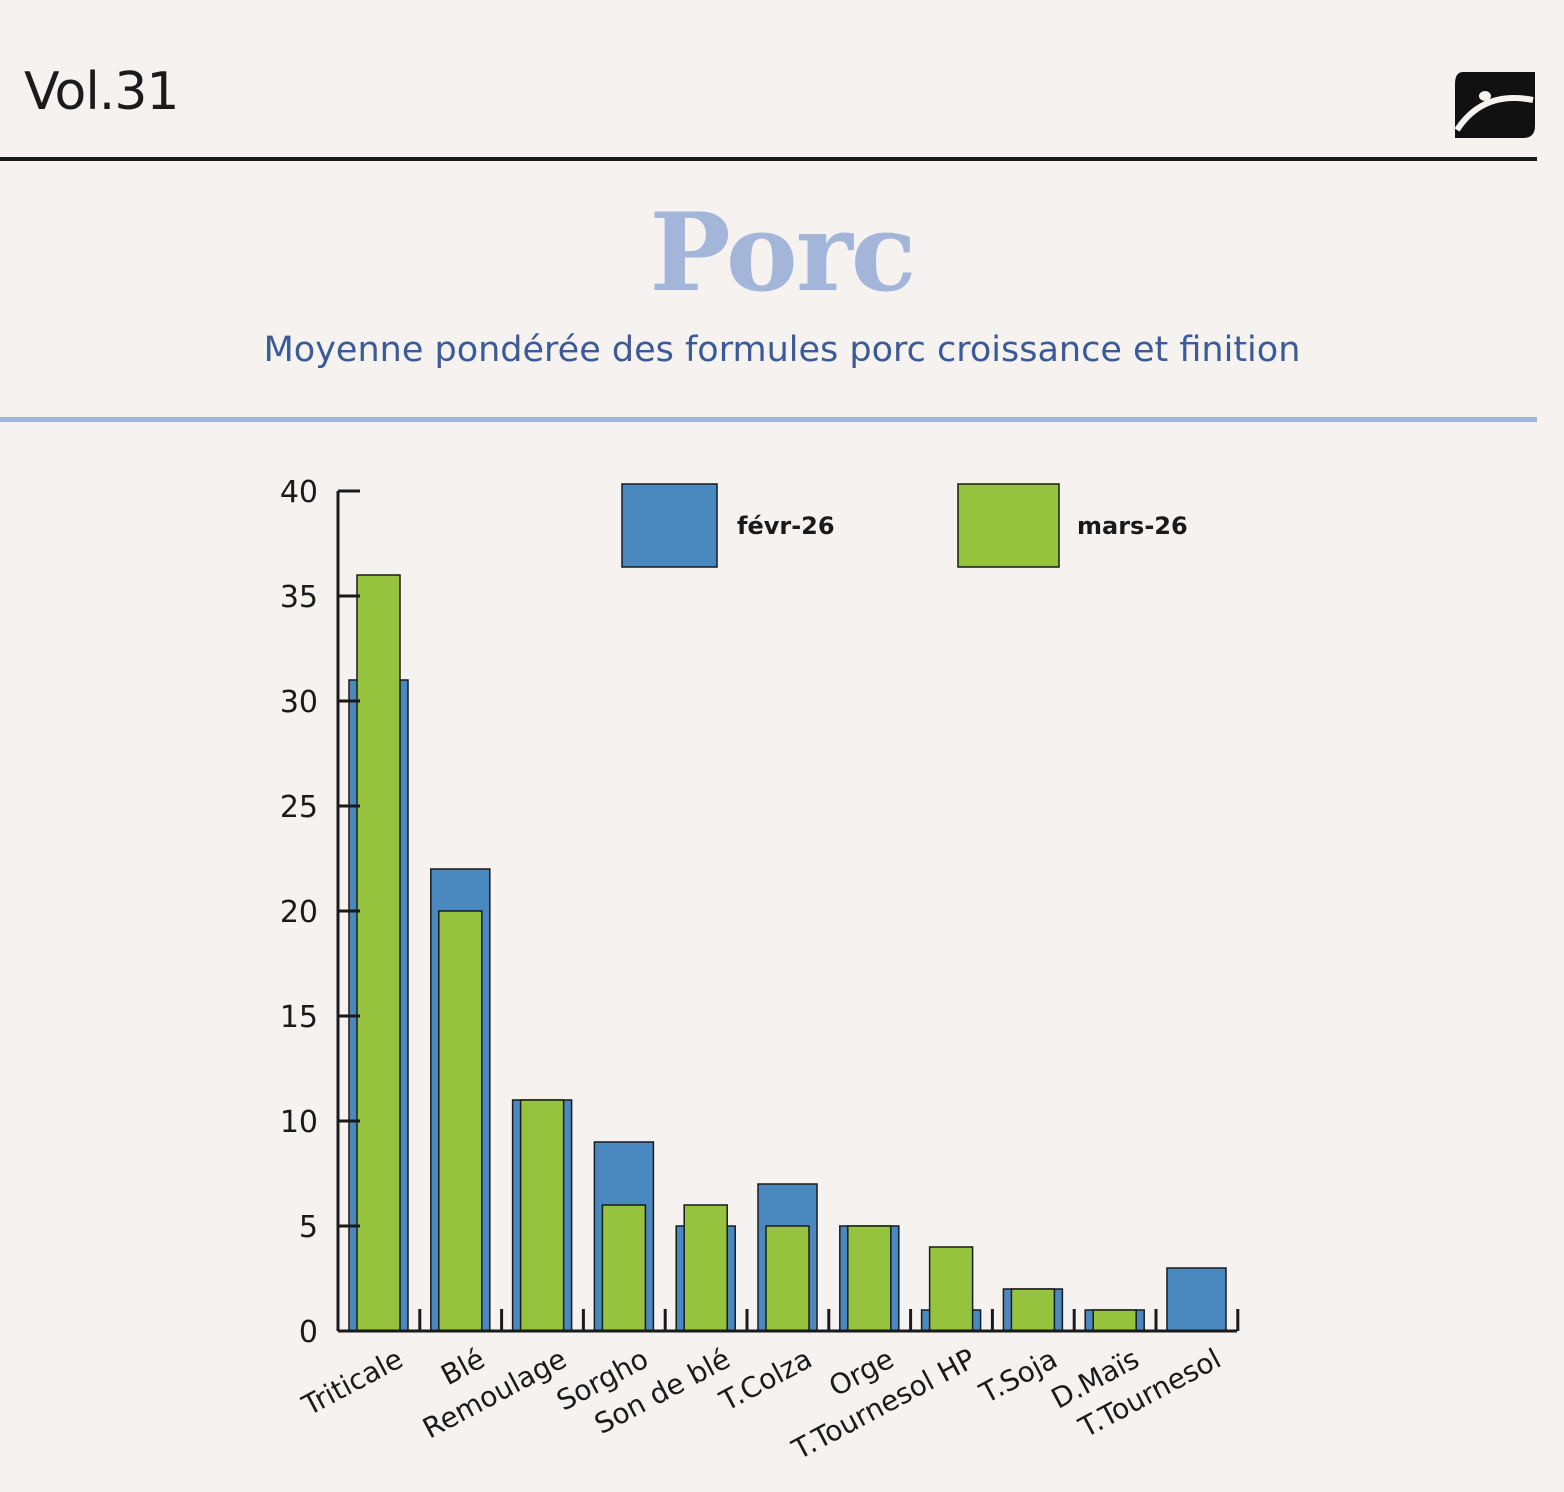  What do you see at coordinates (705, 1268) in the screenshot?
I see `bar-mars-son-de-ble` at bounding box center [705, 1268].